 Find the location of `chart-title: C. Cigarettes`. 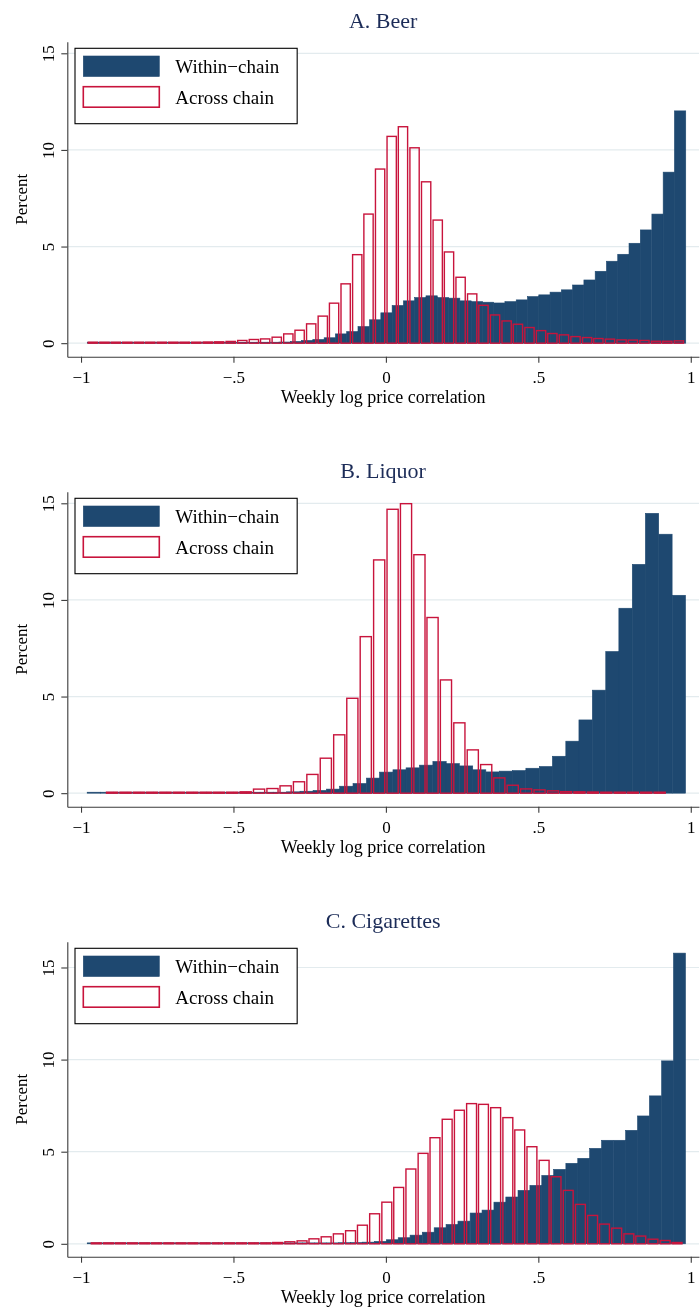

chart-title: C. Cigarettes is located at coordinates (383, 920).